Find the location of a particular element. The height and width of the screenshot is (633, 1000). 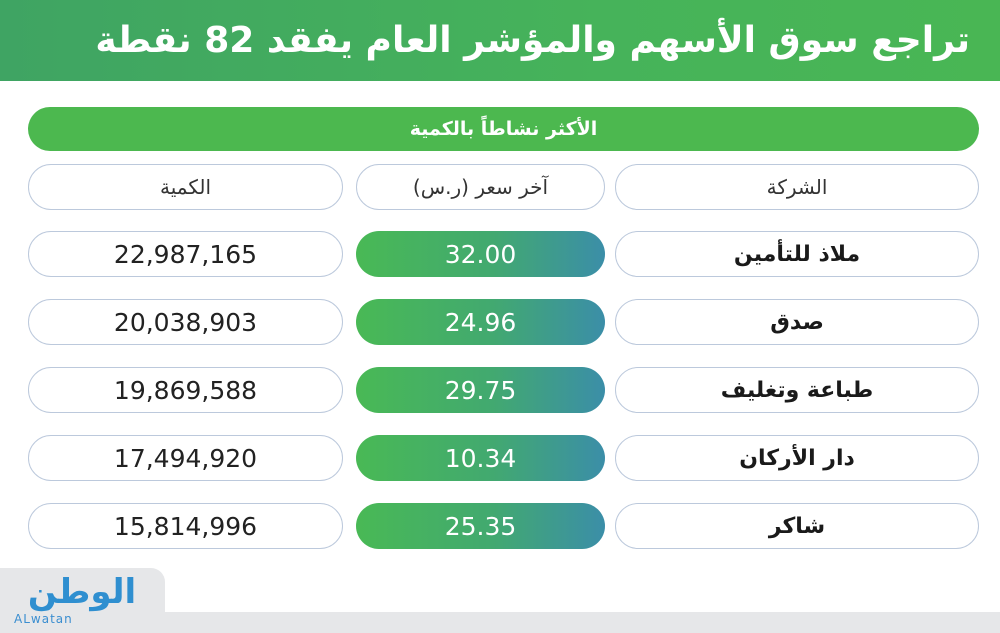

alwatan-logo-english: ALwatan is located at coordinates (43, 619).